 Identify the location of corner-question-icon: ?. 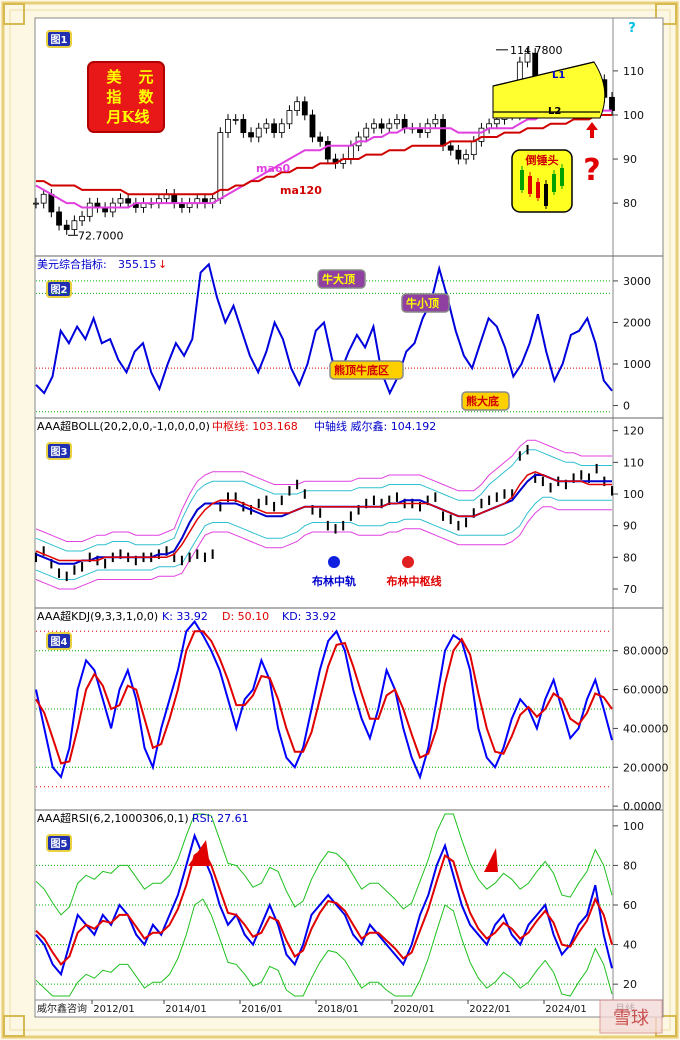
(632, 28).